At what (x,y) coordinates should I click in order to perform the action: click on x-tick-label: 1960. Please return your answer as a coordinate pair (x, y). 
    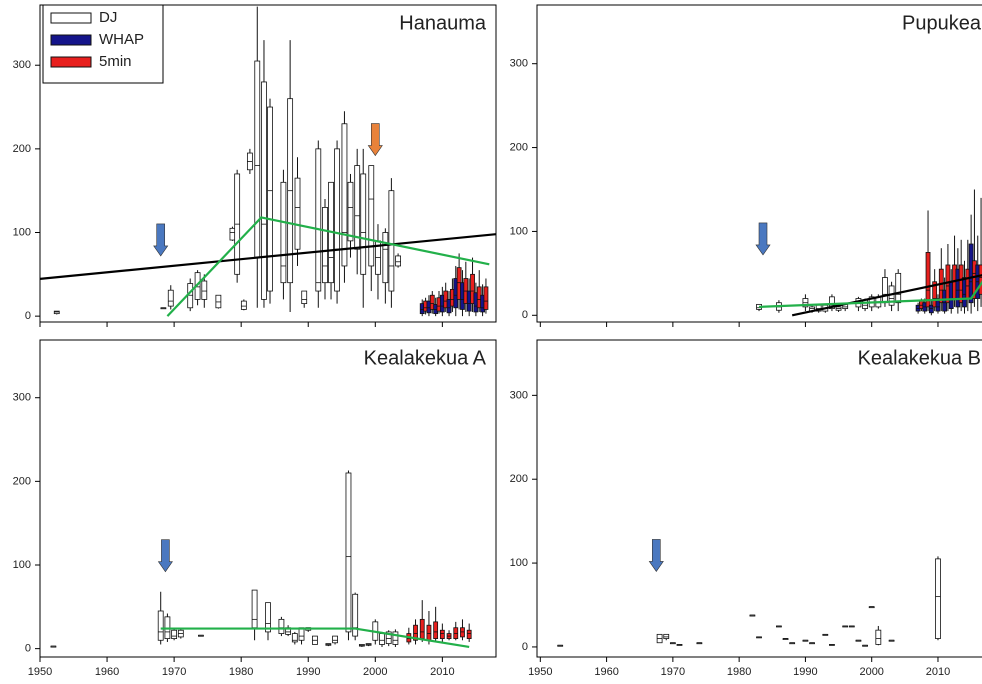
    Looking at the image, I should click on (606, 672).